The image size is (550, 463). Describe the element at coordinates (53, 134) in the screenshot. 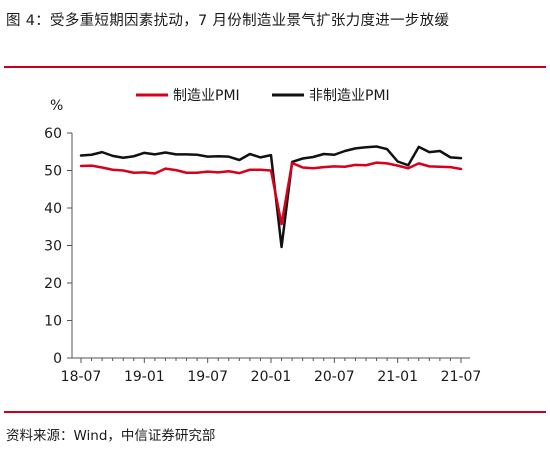

I see `y-tick-label: 60` at that location.